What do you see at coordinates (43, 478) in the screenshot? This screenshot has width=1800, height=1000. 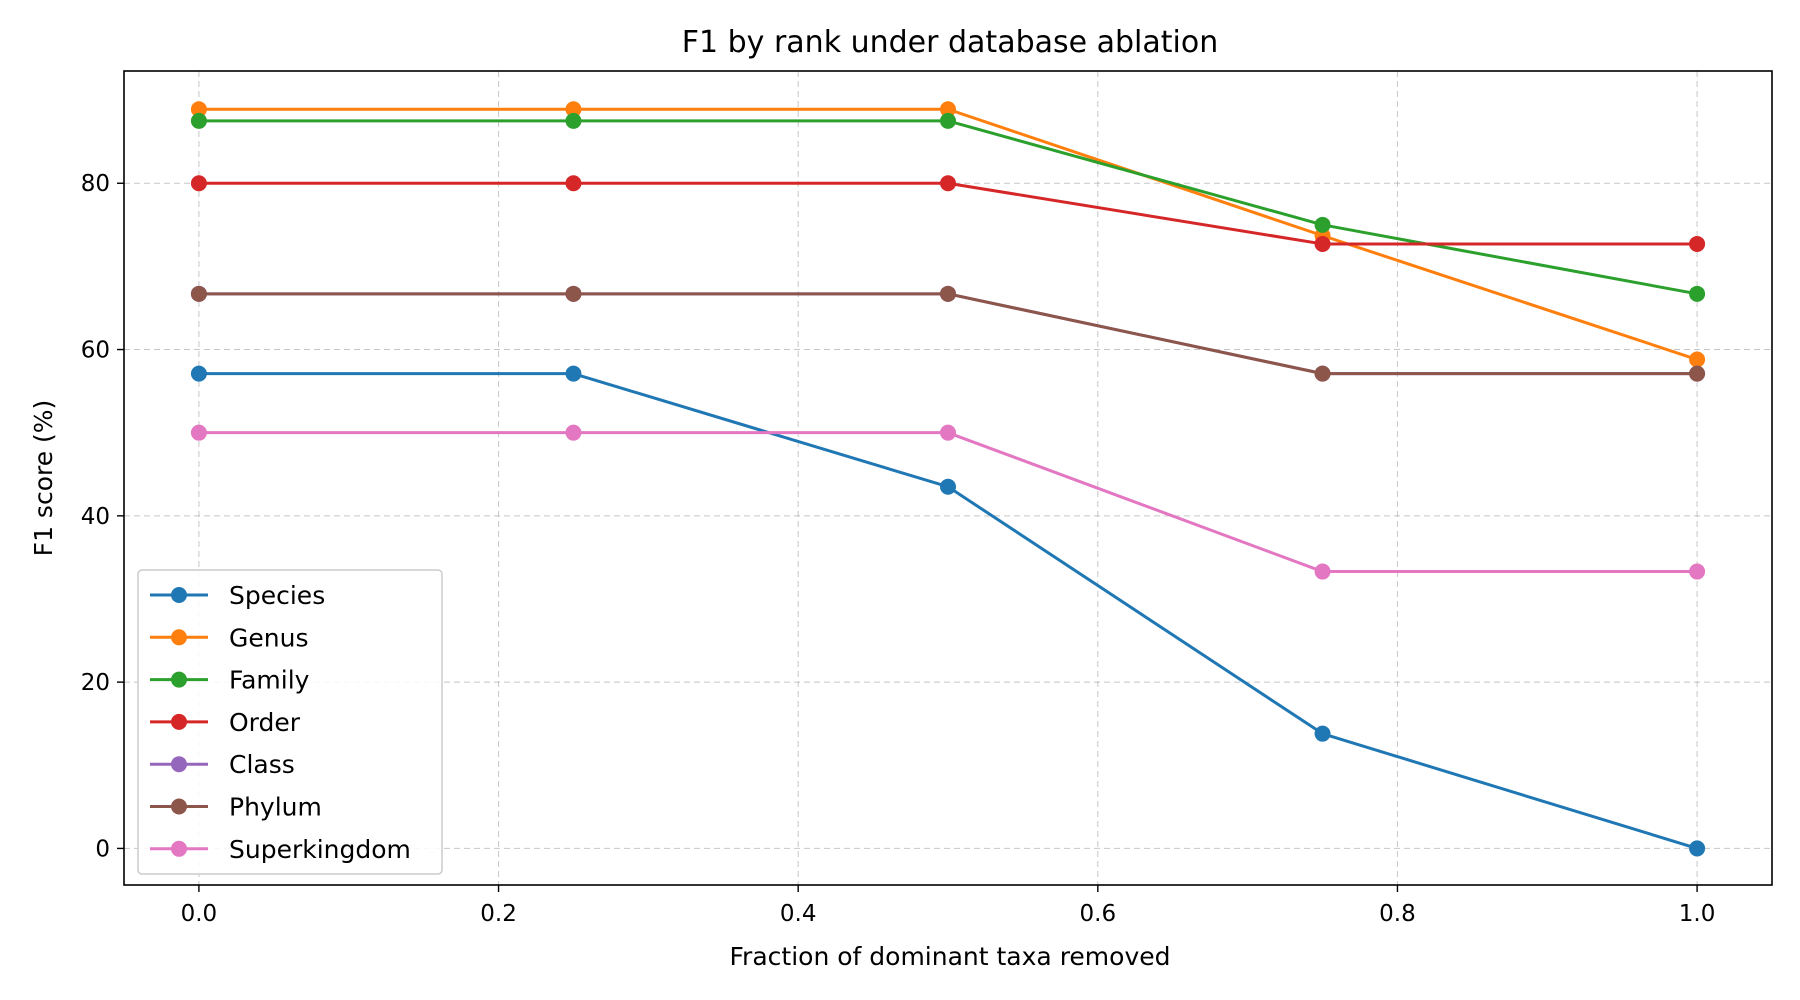 I see `y-axis-label: F1 score (%)` at bounding box center [43, 478].